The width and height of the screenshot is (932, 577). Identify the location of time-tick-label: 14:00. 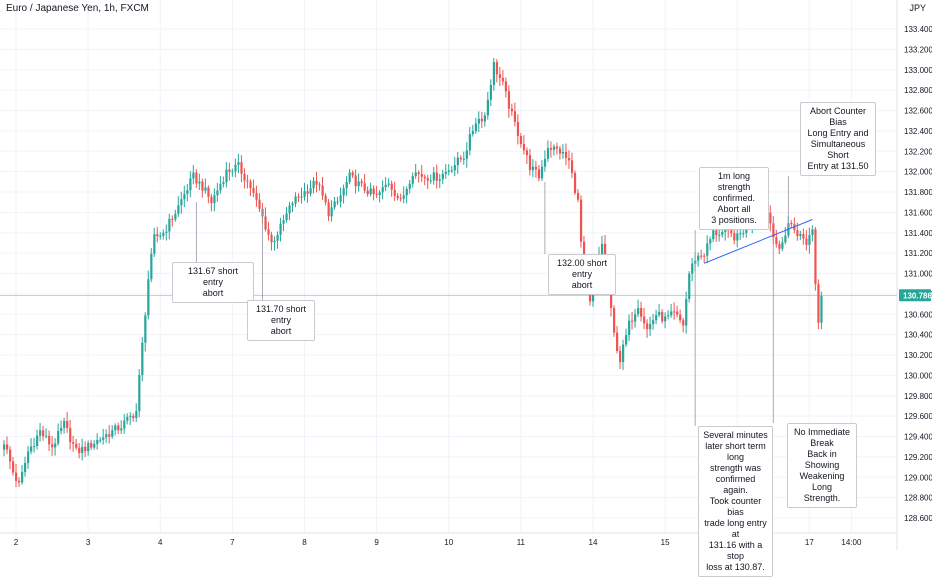
(851, 542).